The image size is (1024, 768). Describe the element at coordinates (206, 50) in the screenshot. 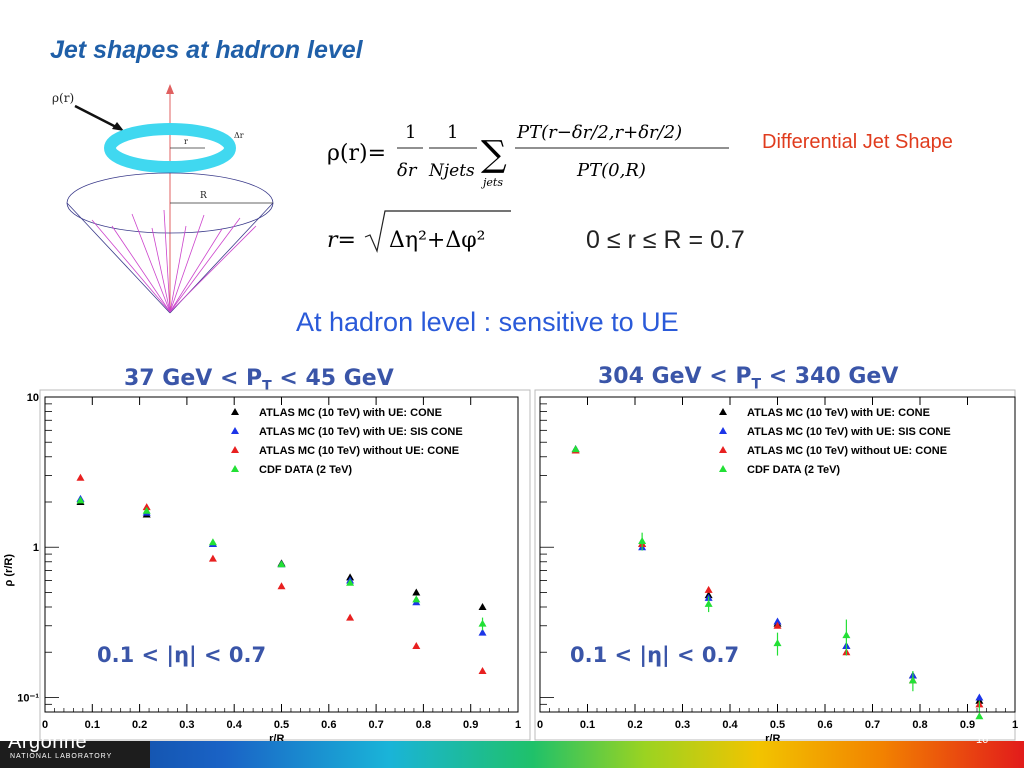

I see `slide-title: Jet shapes at hadron level` at that location.